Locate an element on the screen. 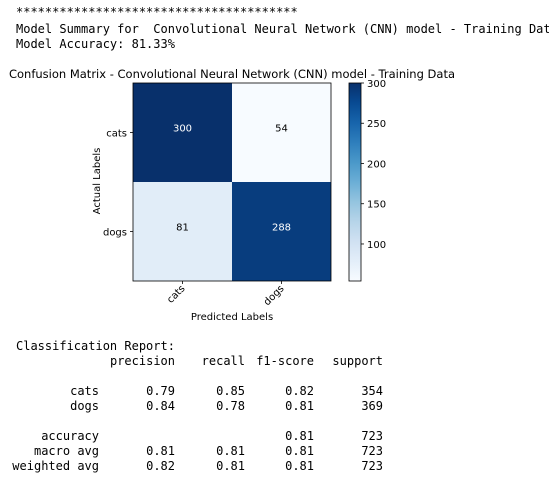 The width and height of the screenshot is (549, 489). x-axis-label: Predicted Labels is located at coordinates (232, 317).